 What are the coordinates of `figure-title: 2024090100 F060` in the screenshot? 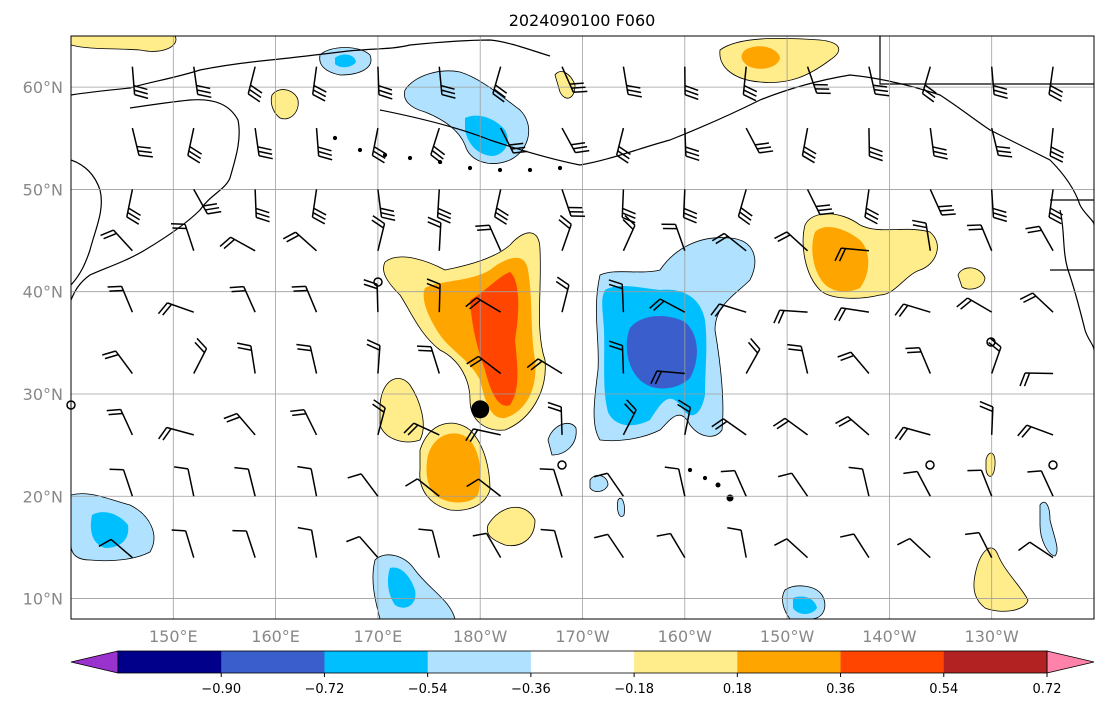 It's located at (582, 20).